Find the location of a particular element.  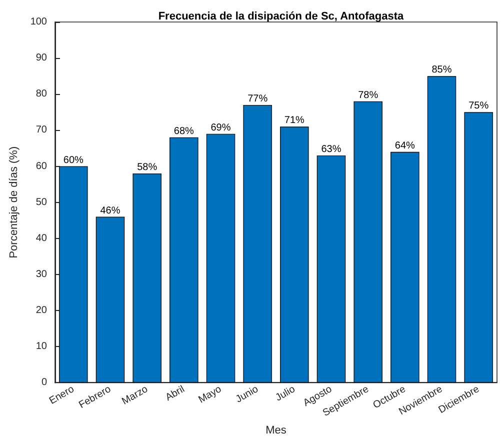

data-label: 69% is located at coordinates (220, 128).